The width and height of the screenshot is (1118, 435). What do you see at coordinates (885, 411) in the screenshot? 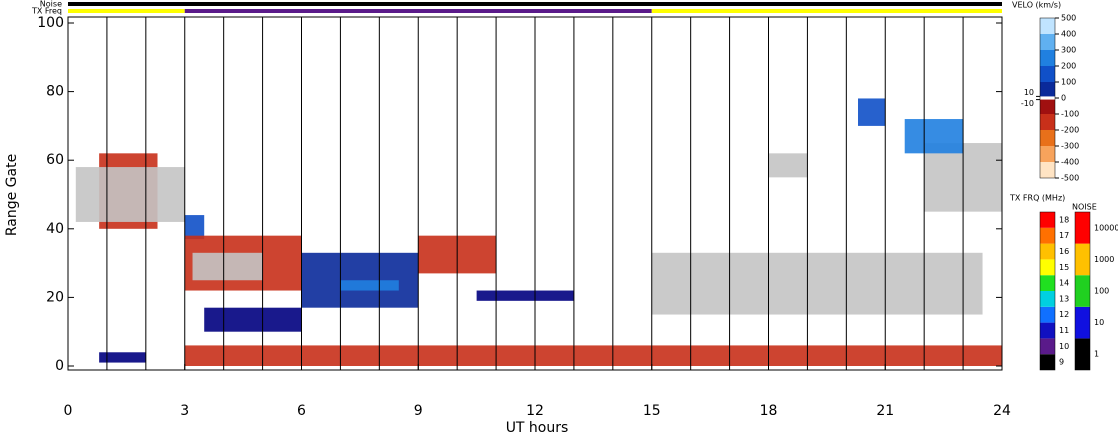
I see `x-tick-label: 21` at bounding box center [885, 411].